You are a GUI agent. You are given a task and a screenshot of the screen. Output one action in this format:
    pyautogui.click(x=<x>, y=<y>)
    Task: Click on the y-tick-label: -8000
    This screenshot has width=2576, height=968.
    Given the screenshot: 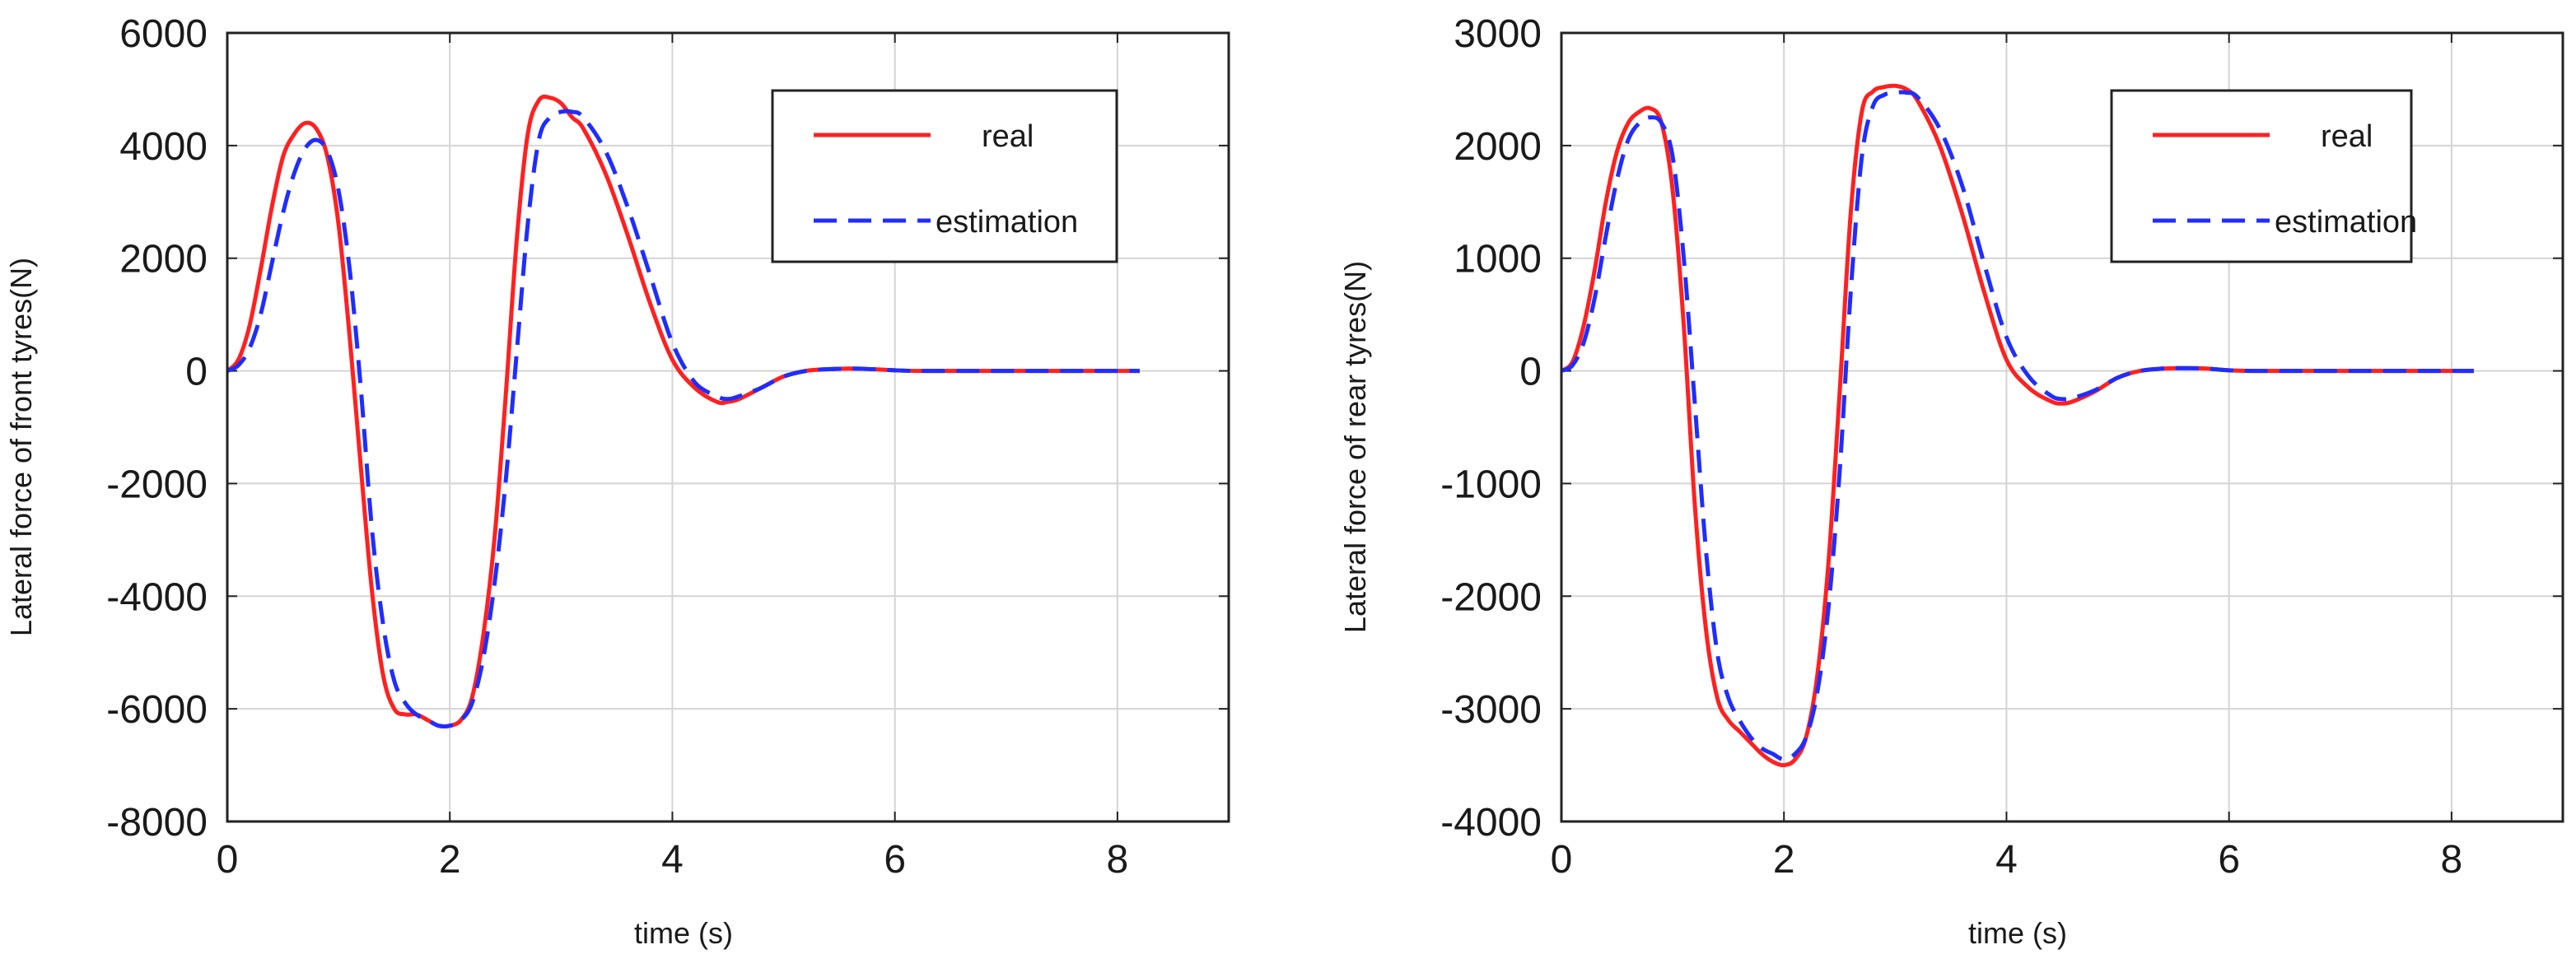 What is the action you would take?
    pyautogui.click(x=157, y=823)
    